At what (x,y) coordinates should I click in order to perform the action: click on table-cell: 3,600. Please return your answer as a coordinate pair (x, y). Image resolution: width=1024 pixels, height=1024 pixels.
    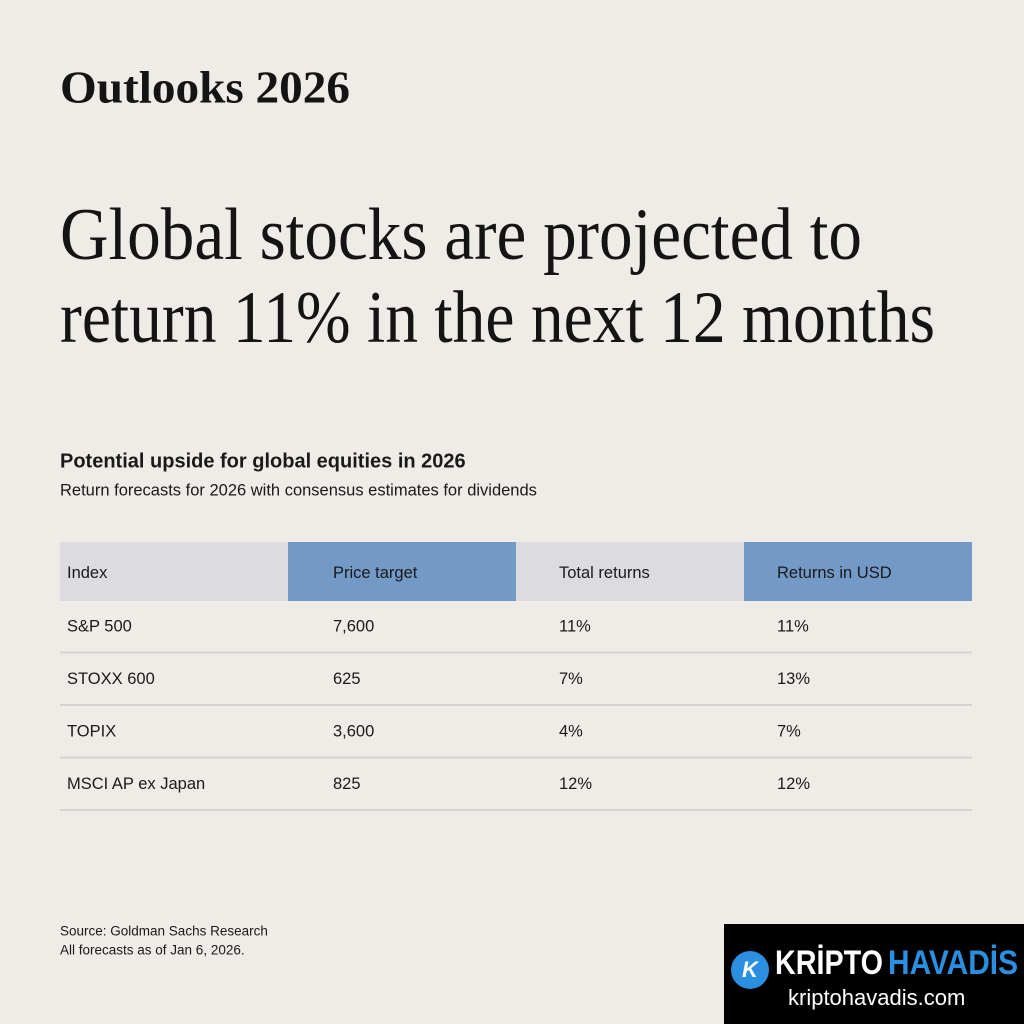
    Looking at the image, I should click on (353, 732).